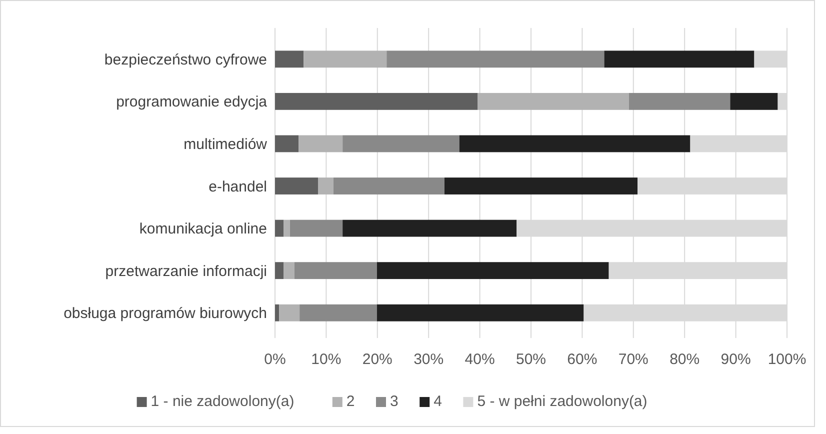 This screenshot has height=434, width=826. What do you see at coordinates (222, 401) in the screenshot?
I see `legend-label: 1 - nie zadowolony(a)` at bounding box center [222, 401].